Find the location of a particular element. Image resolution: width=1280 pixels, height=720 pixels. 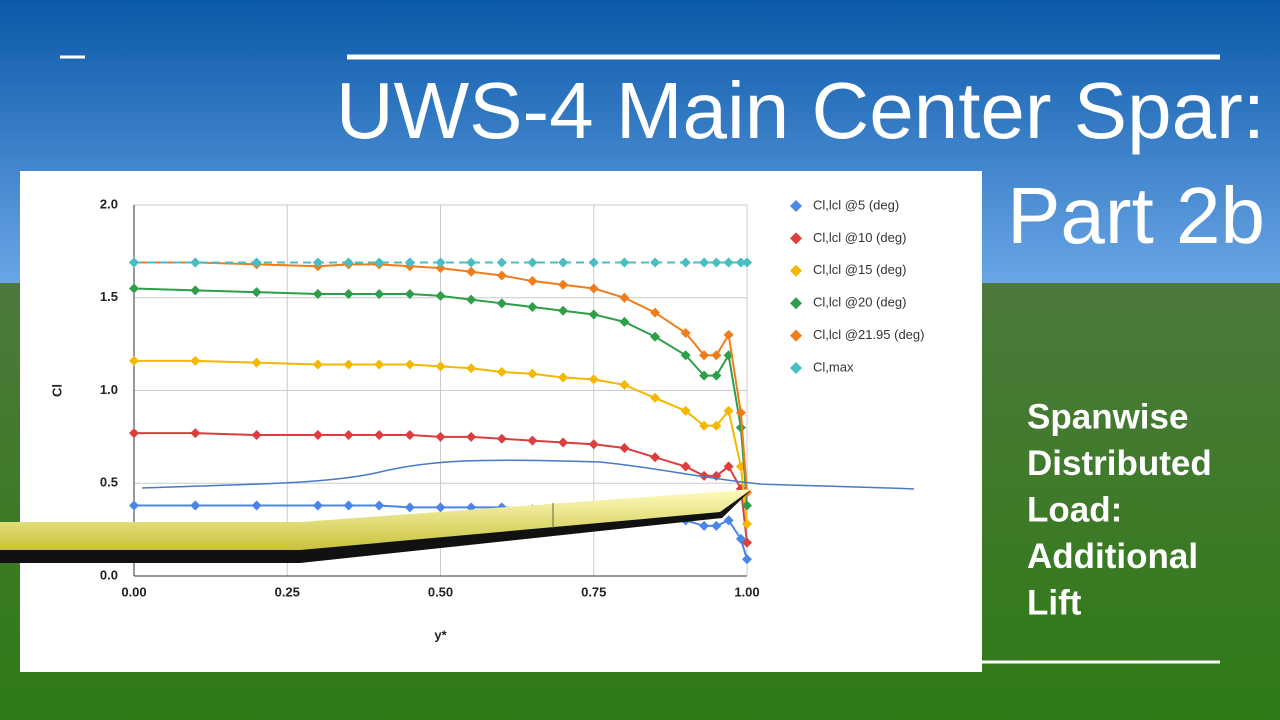

side-text: Spanwise Distributed Load: Additional Lift is located at coordinates (1119, 509).